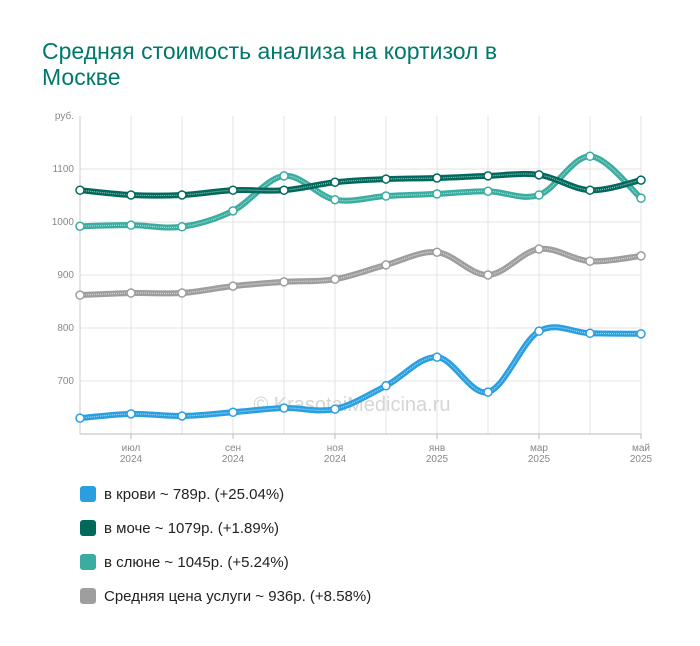 Image resolution: width=700 pixels, height=646 pixels. What do you see at coordinates (65, 275) in the screenshot?
I see `y-tick-label: 900` at bounding box center [65, 275].